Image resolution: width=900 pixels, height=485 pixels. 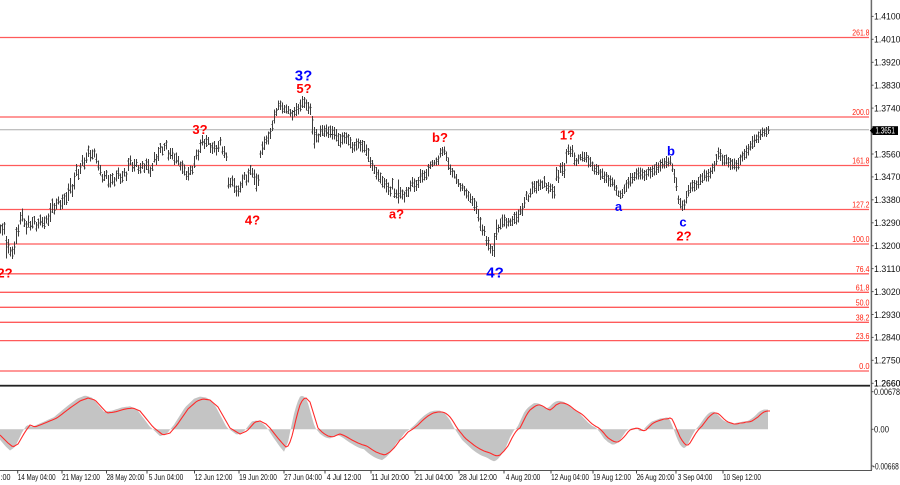 What do you see at coordinates (887, 223) in the screenshot?
I see `svg-text: 1.3290` at bounding box center [887, 223].